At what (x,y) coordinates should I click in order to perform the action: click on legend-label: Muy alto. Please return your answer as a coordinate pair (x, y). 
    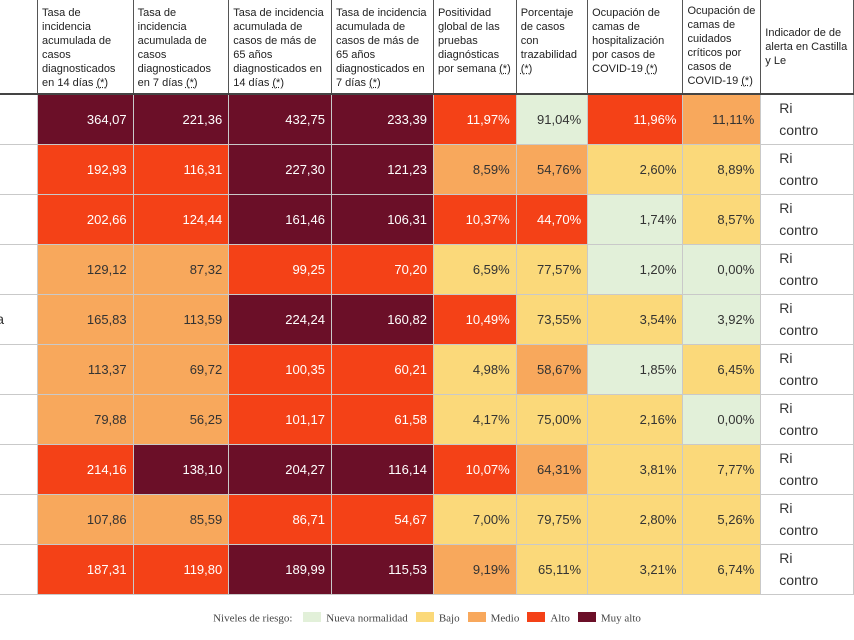
    Looking at the image, I should click on (620, 618).